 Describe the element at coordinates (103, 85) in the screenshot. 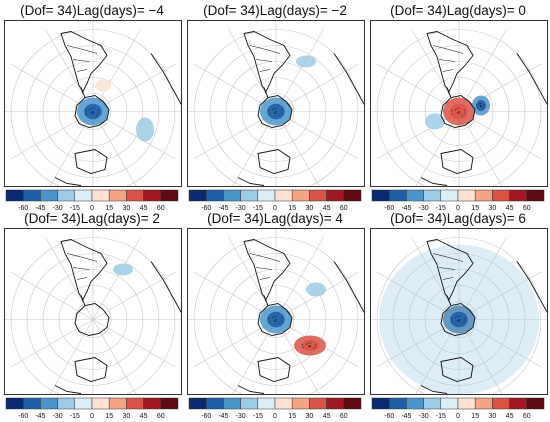

I see `anomaly-positive` at that location.